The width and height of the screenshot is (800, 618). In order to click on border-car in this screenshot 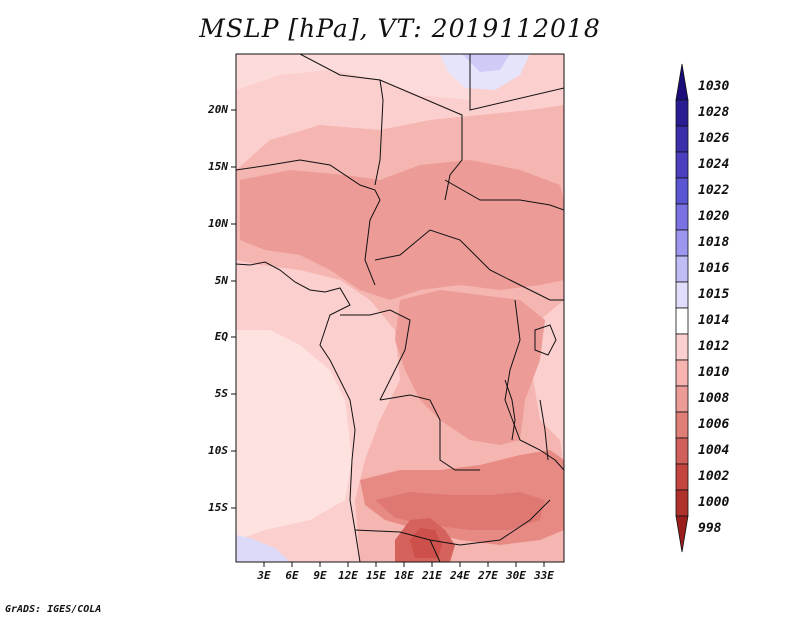, I will do `click(469, 265)`.